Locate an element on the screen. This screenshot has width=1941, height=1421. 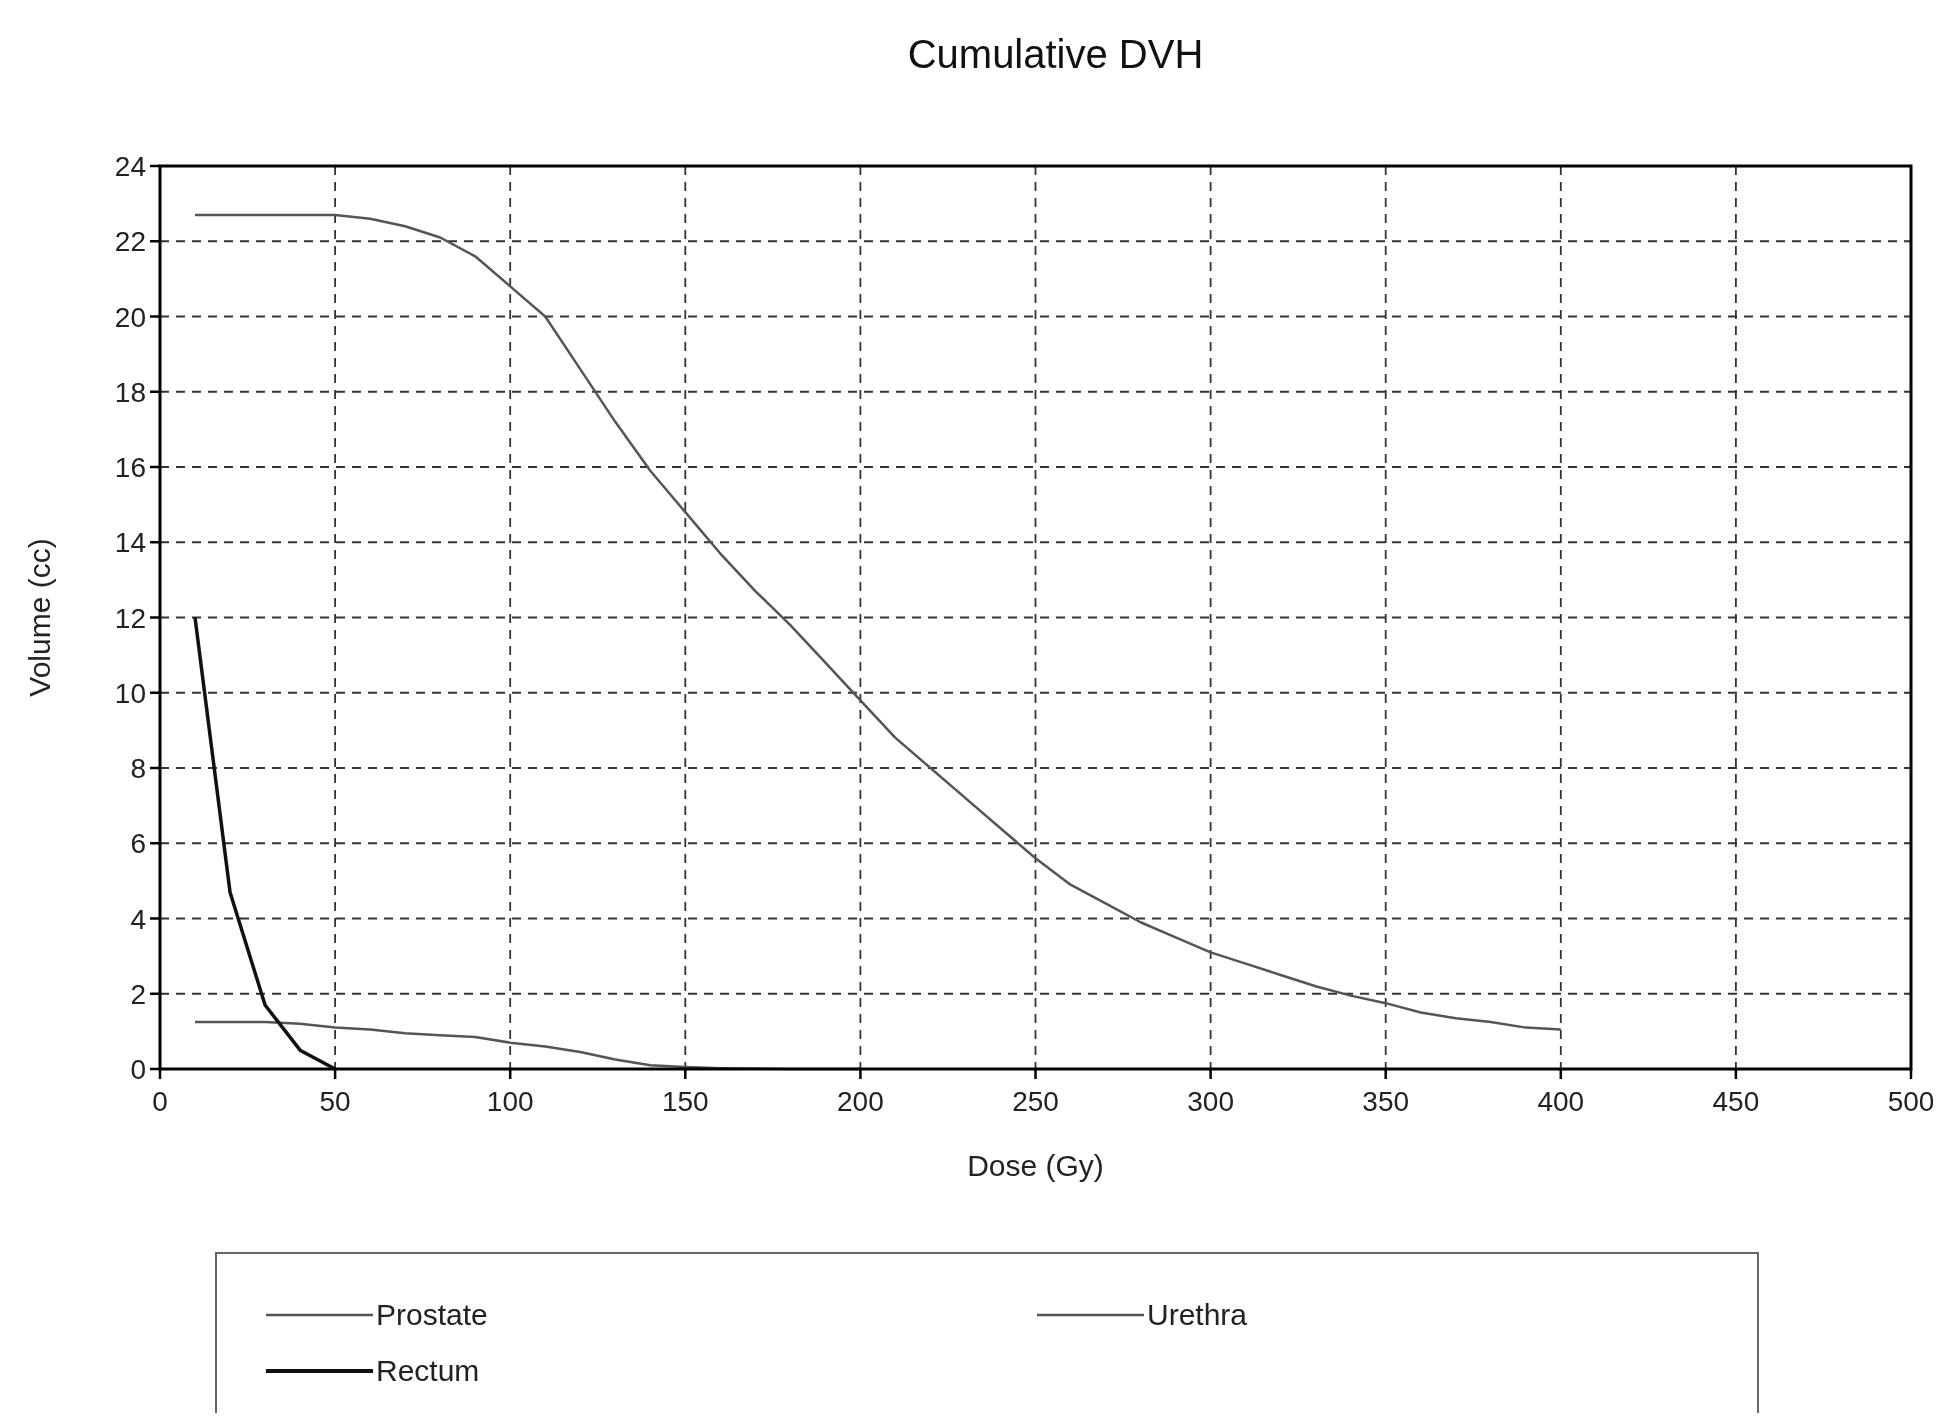
y-tick-label: 24 is located at coordinates (130, 166).